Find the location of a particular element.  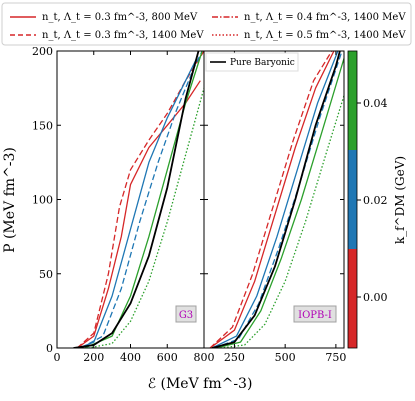

panel-tag-0: G3 is located at coordinates (186, 314).